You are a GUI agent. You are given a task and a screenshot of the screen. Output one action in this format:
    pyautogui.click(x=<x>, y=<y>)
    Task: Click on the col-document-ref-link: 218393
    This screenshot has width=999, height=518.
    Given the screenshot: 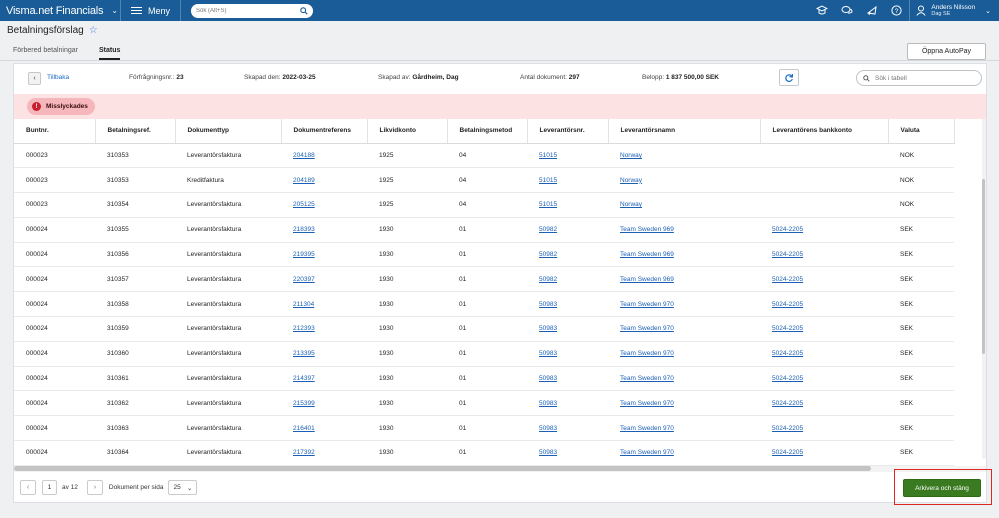 What is the action you would take?
    pyautogui.click(x=304, y=230)
    